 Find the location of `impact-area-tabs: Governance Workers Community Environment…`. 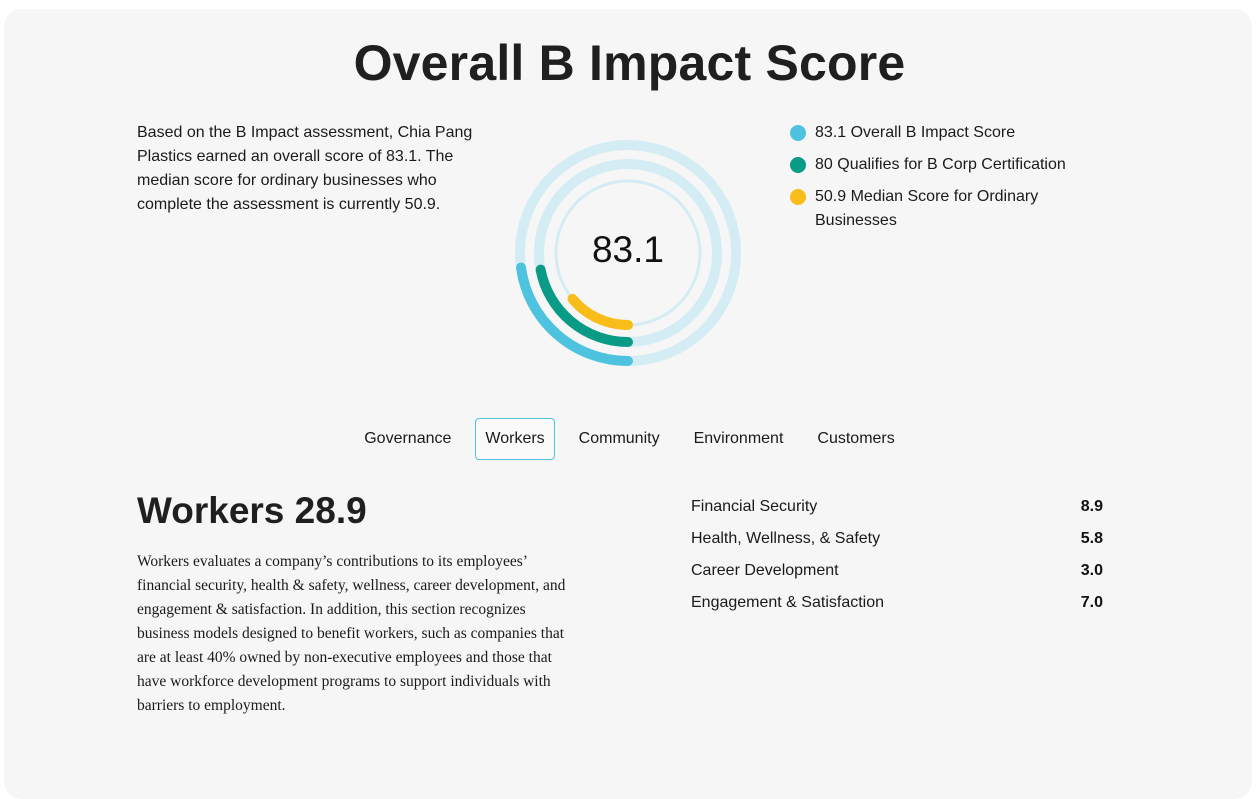

impact-area-tabs: Governance Workers Community Environment… is located at coordinates (629, 439).